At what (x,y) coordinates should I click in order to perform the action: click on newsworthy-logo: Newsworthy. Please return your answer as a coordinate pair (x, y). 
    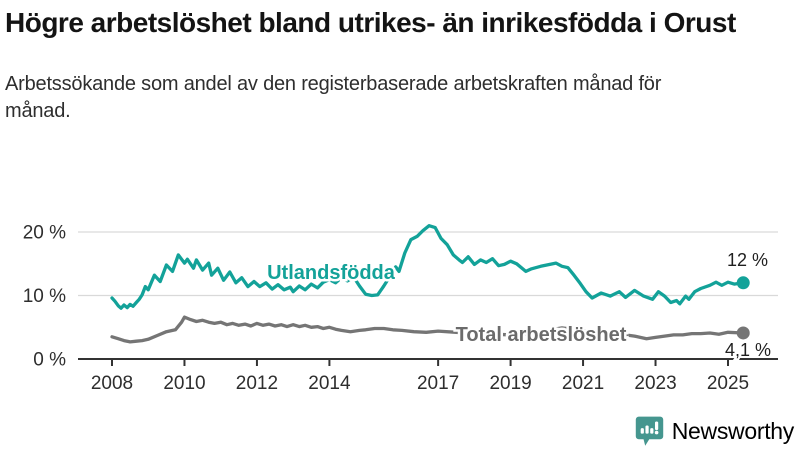
    Looking at the image, I should click on (714, 431).